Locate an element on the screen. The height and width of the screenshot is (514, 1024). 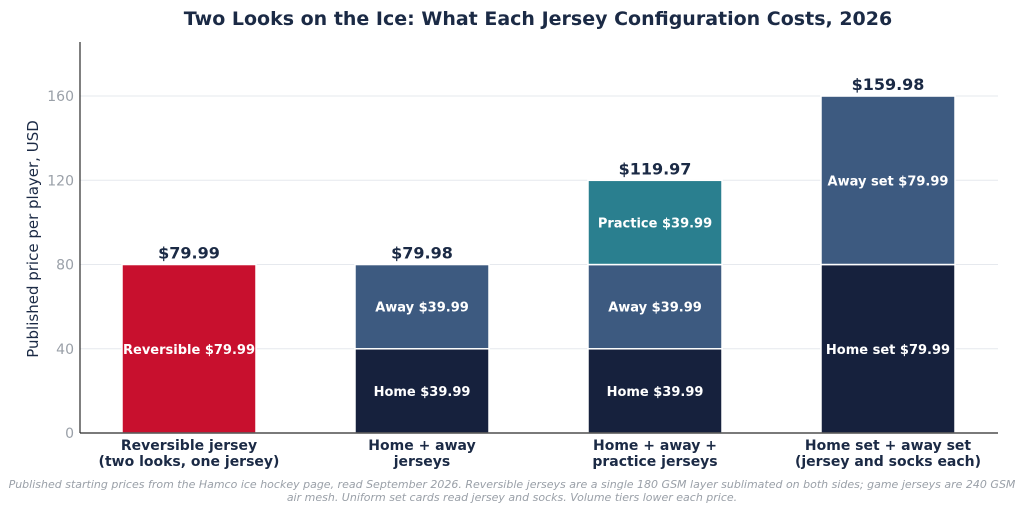
segment-label: Home set $79.99 is located at coordinates (888, 350).